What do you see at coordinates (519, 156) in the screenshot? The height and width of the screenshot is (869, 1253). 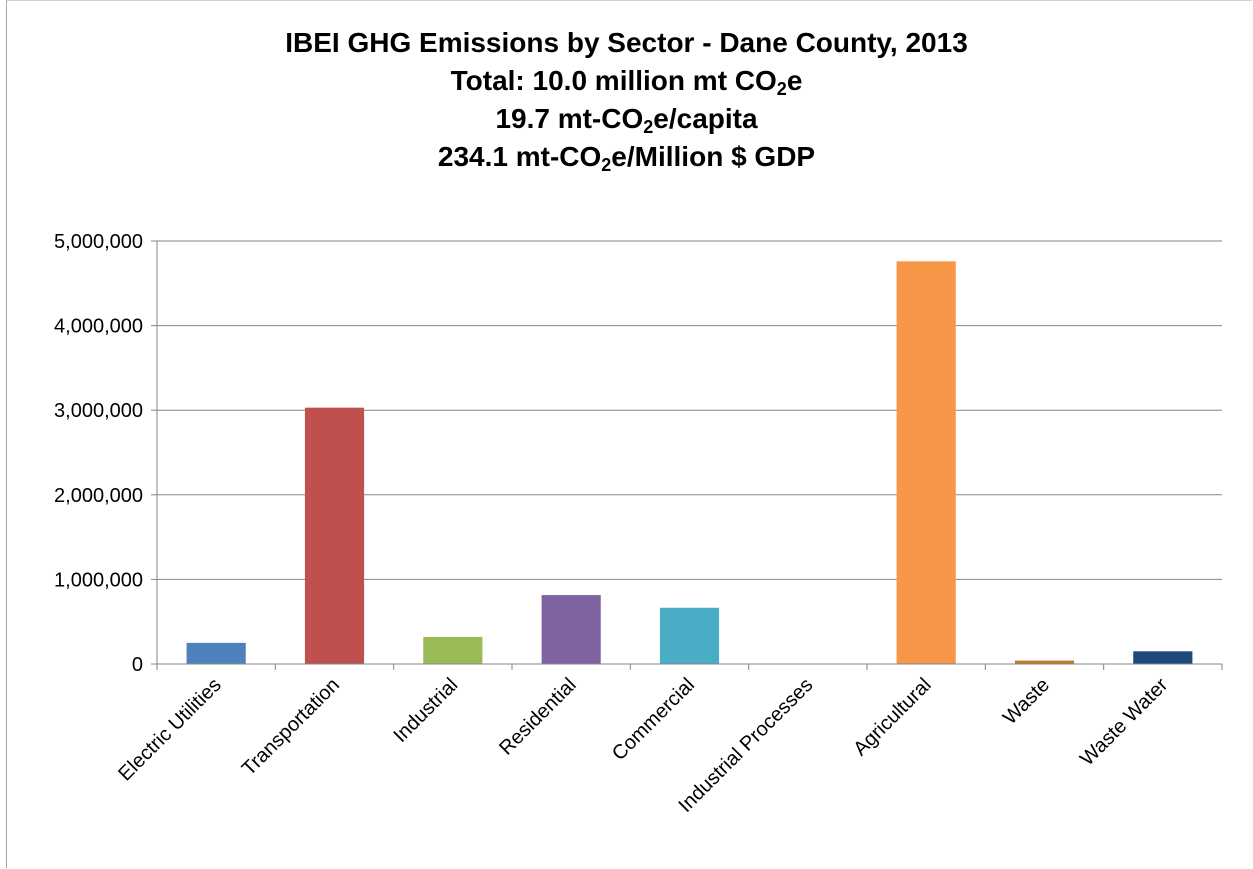 I see `title-line-4-text: 234.1 mt-CO` at bounding box center [519, 156].